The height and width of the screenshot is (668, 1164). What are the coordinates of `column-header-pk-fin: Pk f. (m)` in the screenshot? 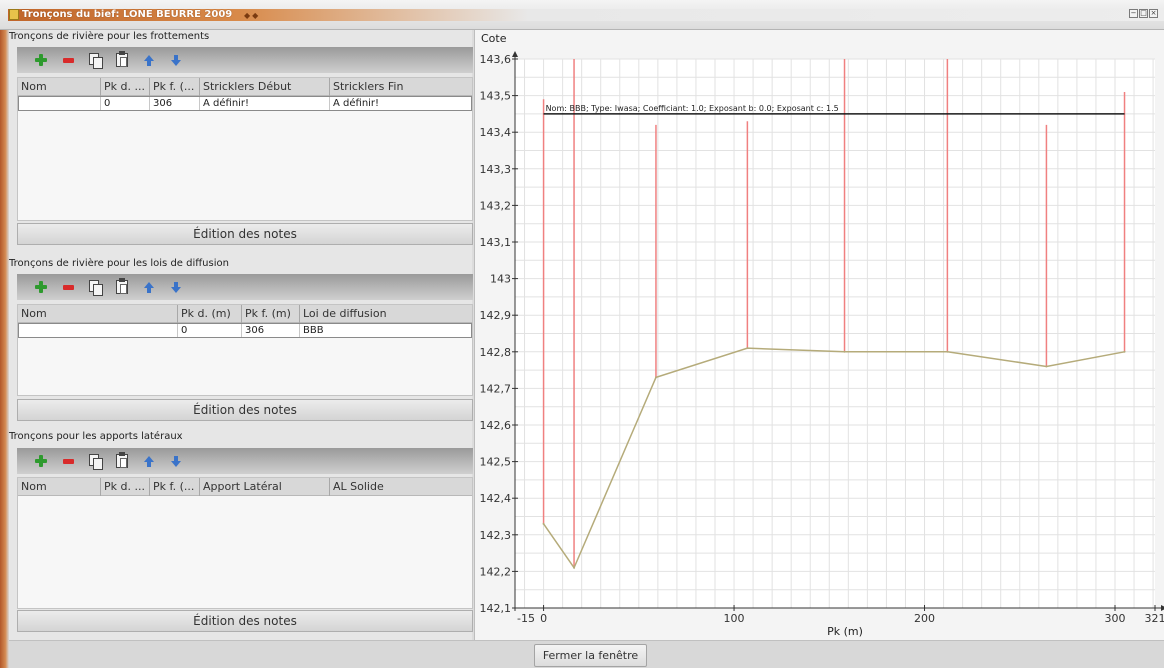 It's located at (271, 314).